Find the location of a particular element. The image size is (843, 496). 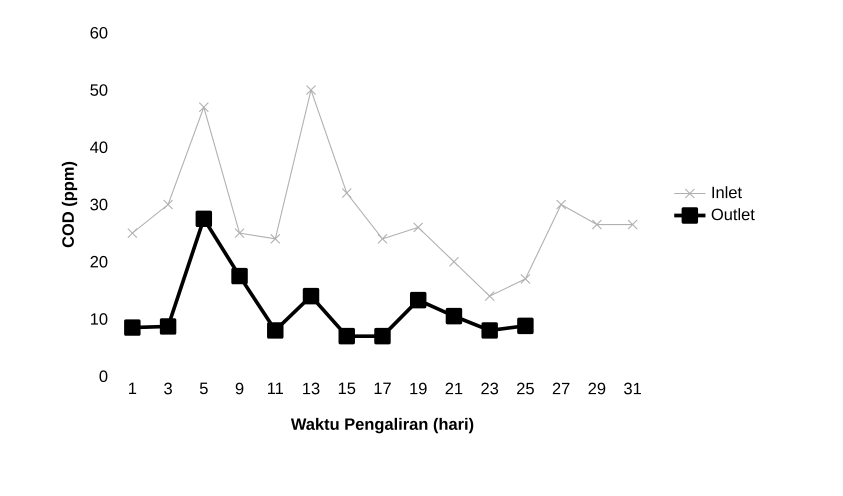

x-tick-label: 3 is located at coordinates (168, 388).